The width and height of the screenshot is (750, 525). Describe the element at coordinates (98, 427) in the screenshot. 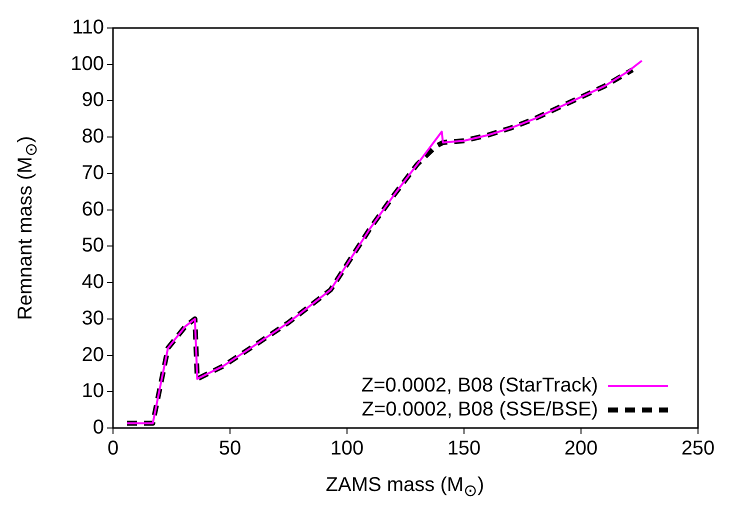

I see `y-tick-label: 0` at that location.